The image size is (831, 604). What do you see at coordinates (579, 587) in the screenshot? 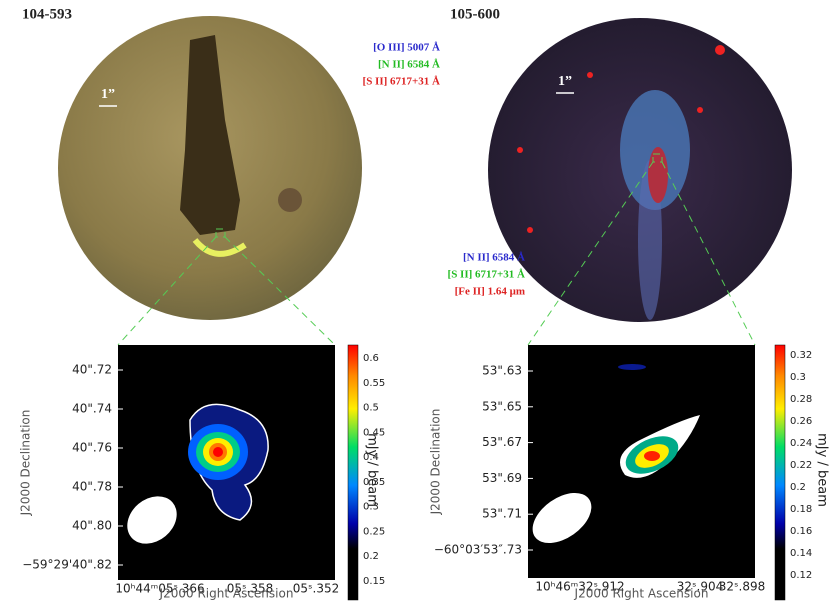
I see `x-tick-label: 10ʰ46ᵐ32ˢ.912` at bounding box center [579, 587].